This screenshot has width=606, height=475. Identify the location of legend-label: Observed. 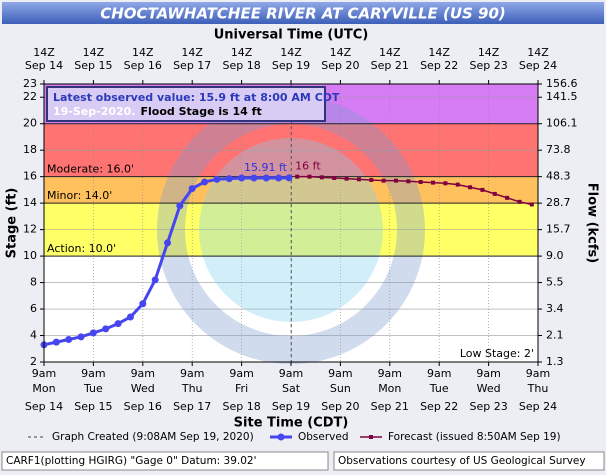
(323, 437).